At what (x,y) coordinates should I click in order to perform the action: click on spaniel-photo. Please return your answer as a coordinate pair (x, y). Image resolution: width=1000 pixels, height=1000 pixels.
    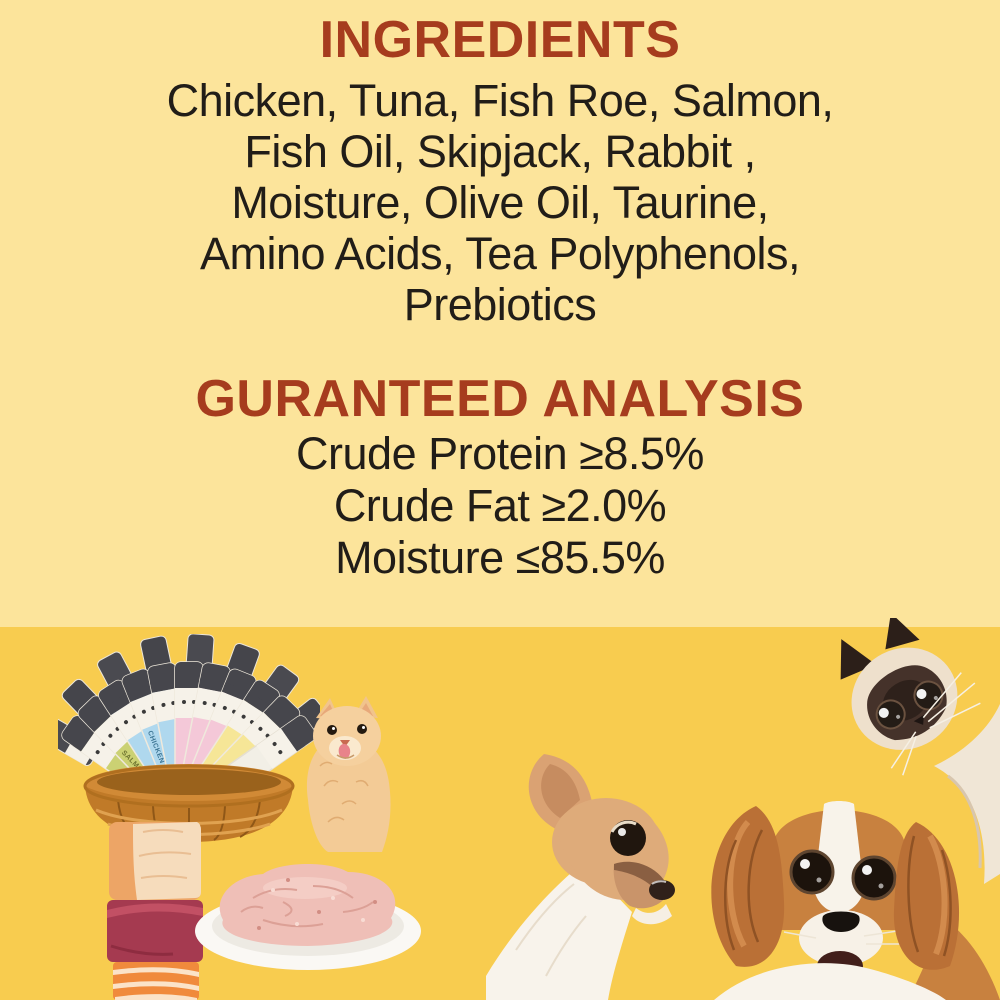
    Looking at the image, I should click on (855, 900).